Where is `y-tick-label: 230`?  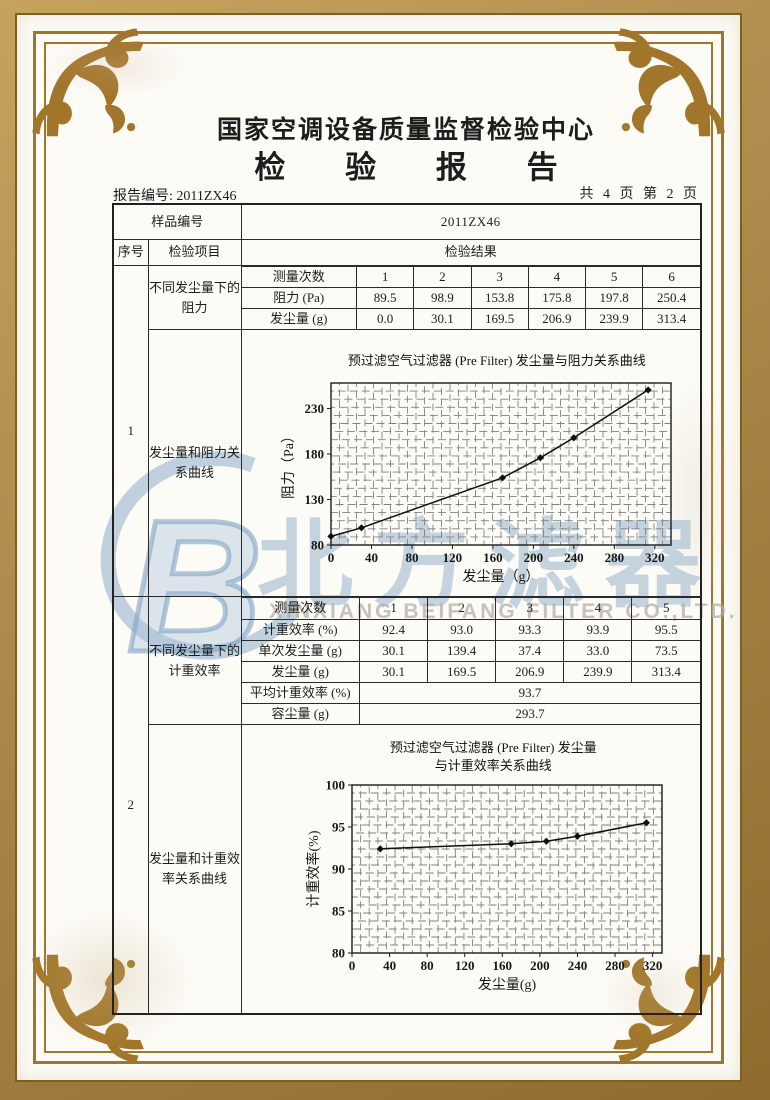 y-tick-label: 230 is located at coordinates (314, 408).